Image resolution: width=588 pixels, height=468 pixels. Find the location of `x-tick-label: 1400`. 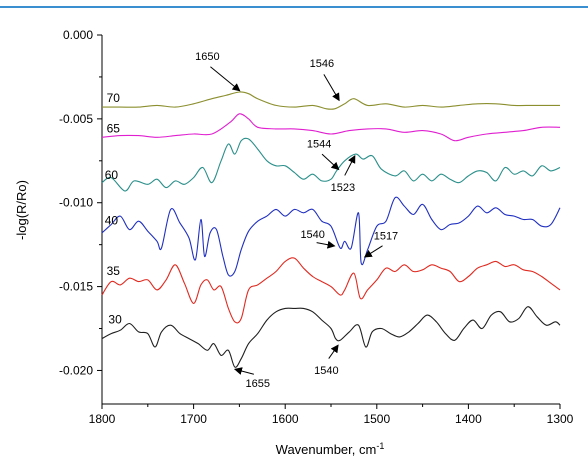

x-tick-label: 1400 is located at coordinates (468, 419).